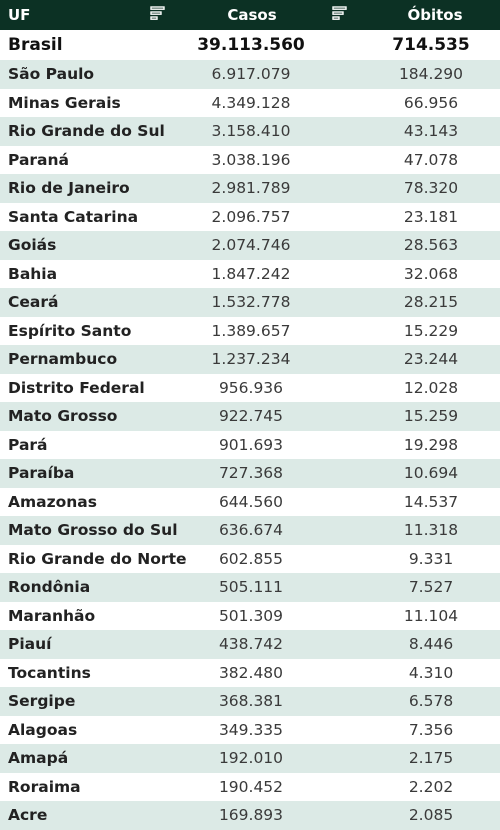 Image resolution: width=500 pixels, height=830 pixels. I want to click on row-uf: São Paulo, so click(51, 74).